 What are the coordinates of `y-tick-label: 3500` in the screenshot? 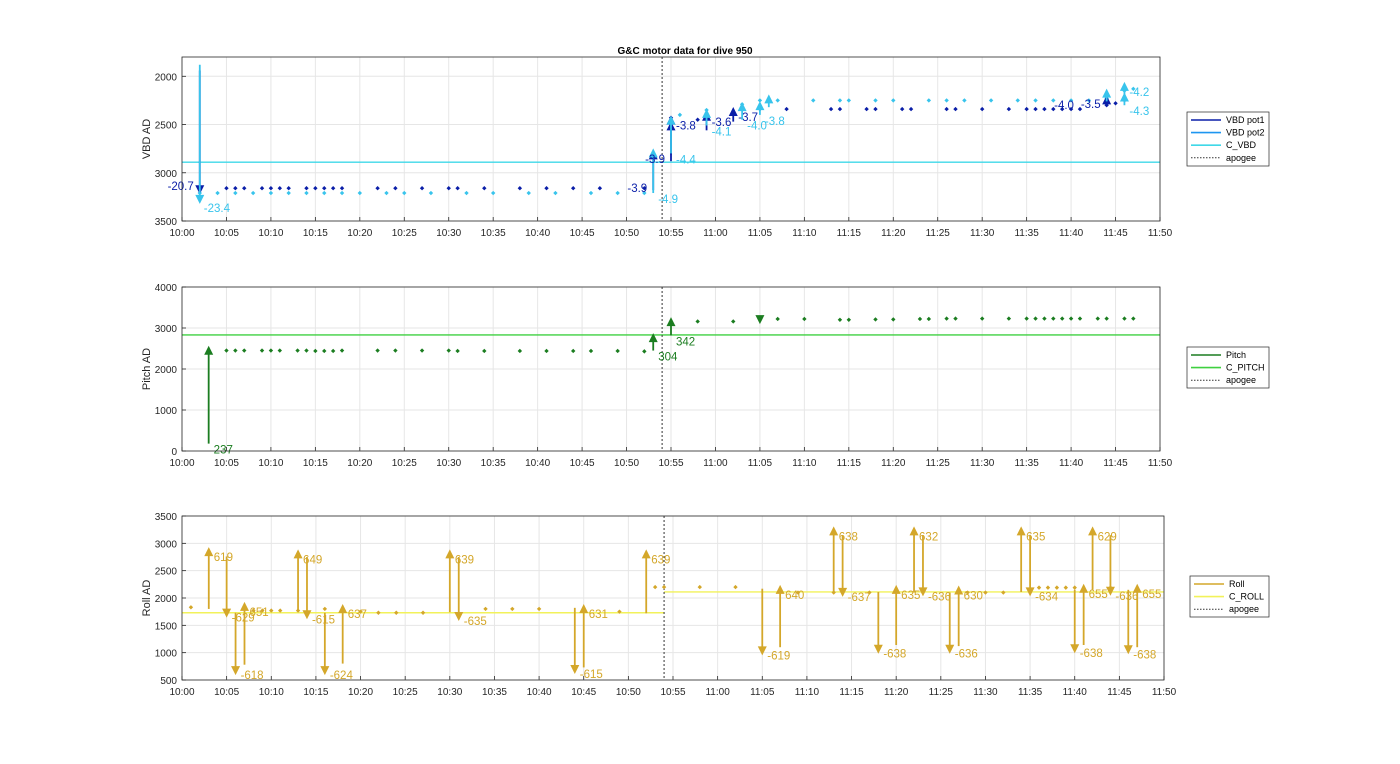 It's located at (166, 517).